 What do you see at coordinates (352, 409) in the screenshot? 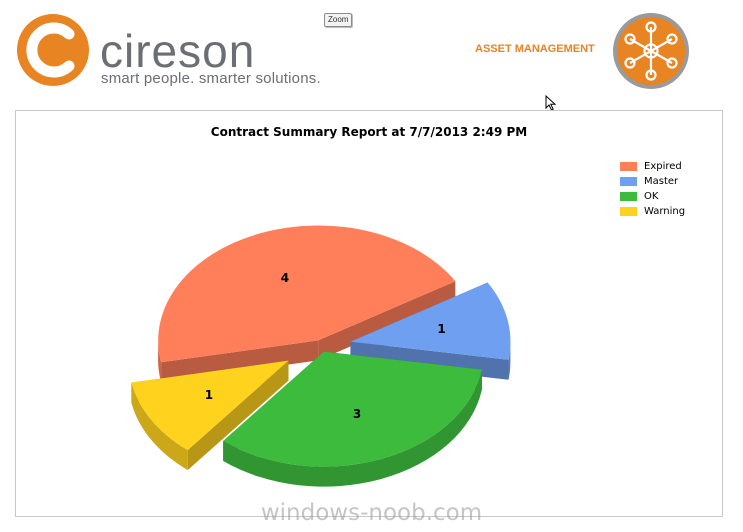
I see `pie-slice-ok` at bounding box center [352, 409].